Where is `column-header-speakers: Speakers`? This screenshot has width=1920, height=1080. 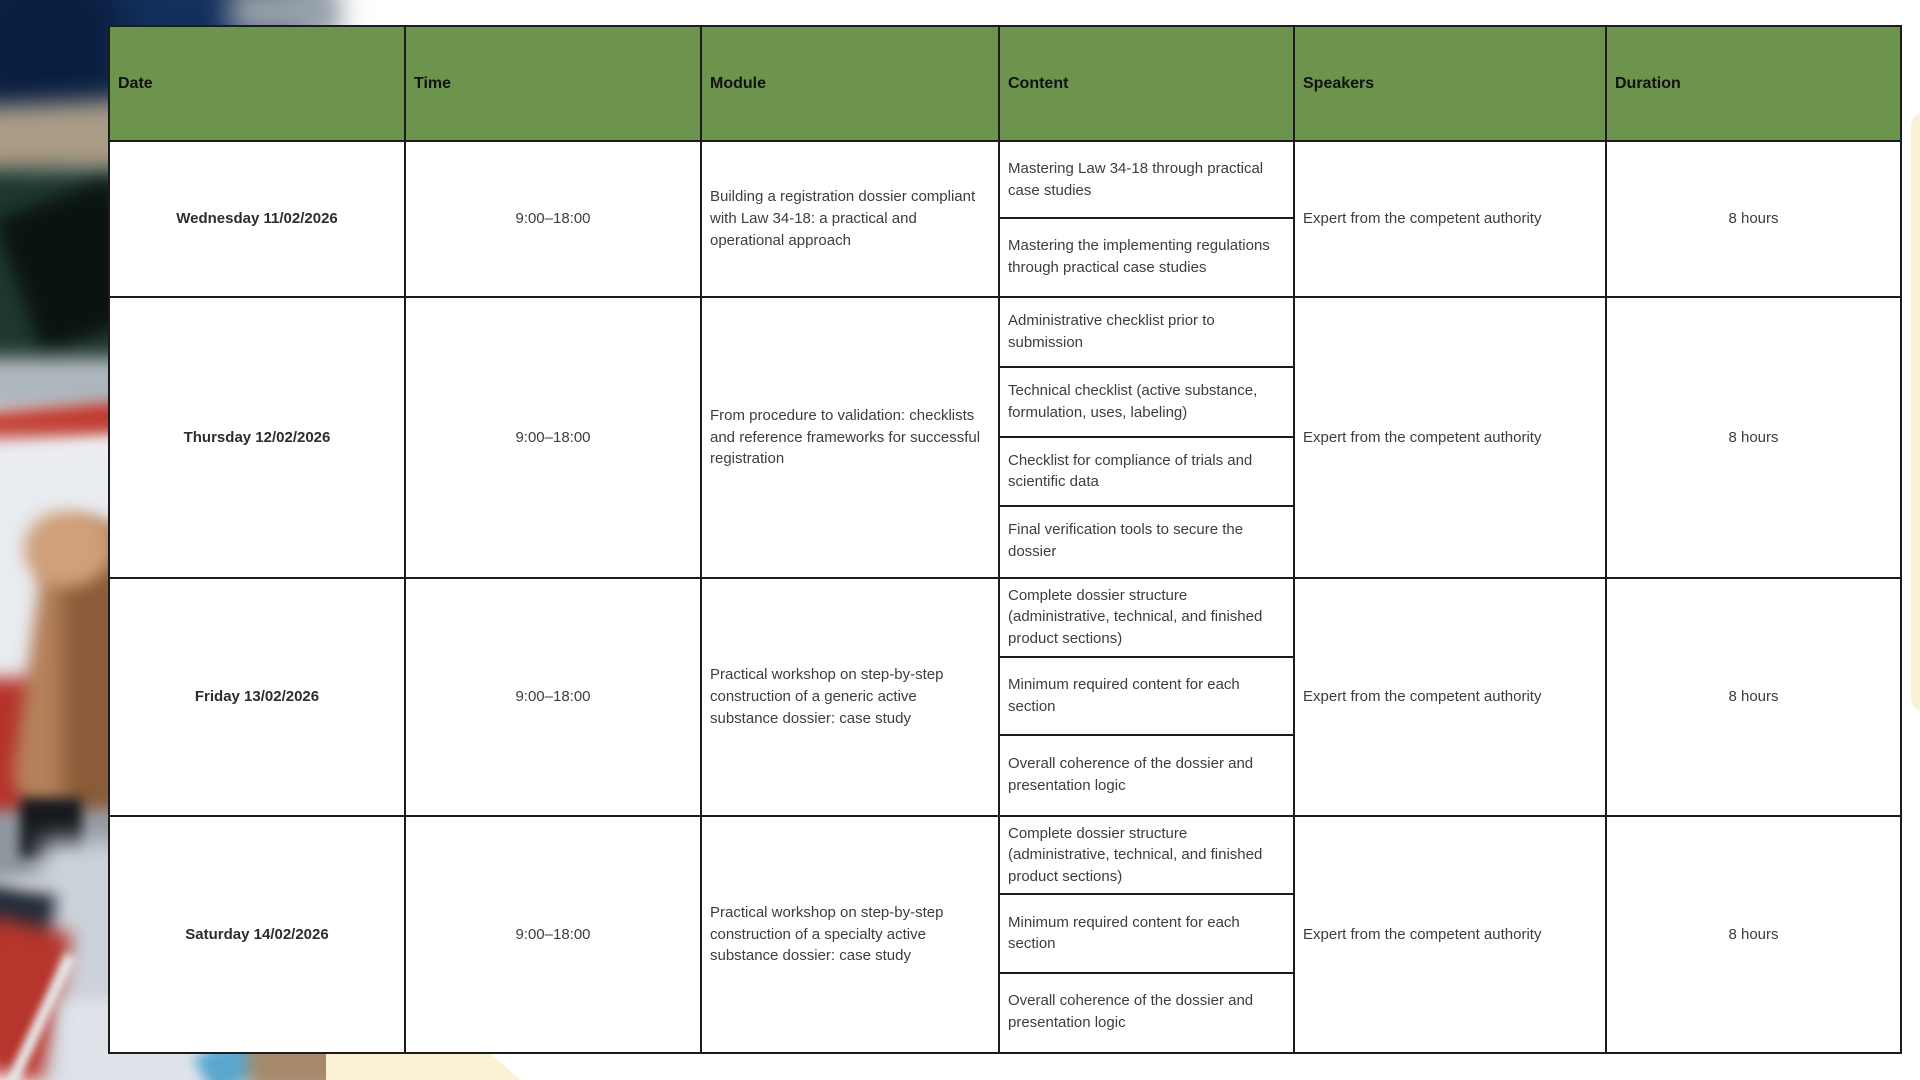 column-header-speakers: Speakers is located at coordinates (1450, 83).